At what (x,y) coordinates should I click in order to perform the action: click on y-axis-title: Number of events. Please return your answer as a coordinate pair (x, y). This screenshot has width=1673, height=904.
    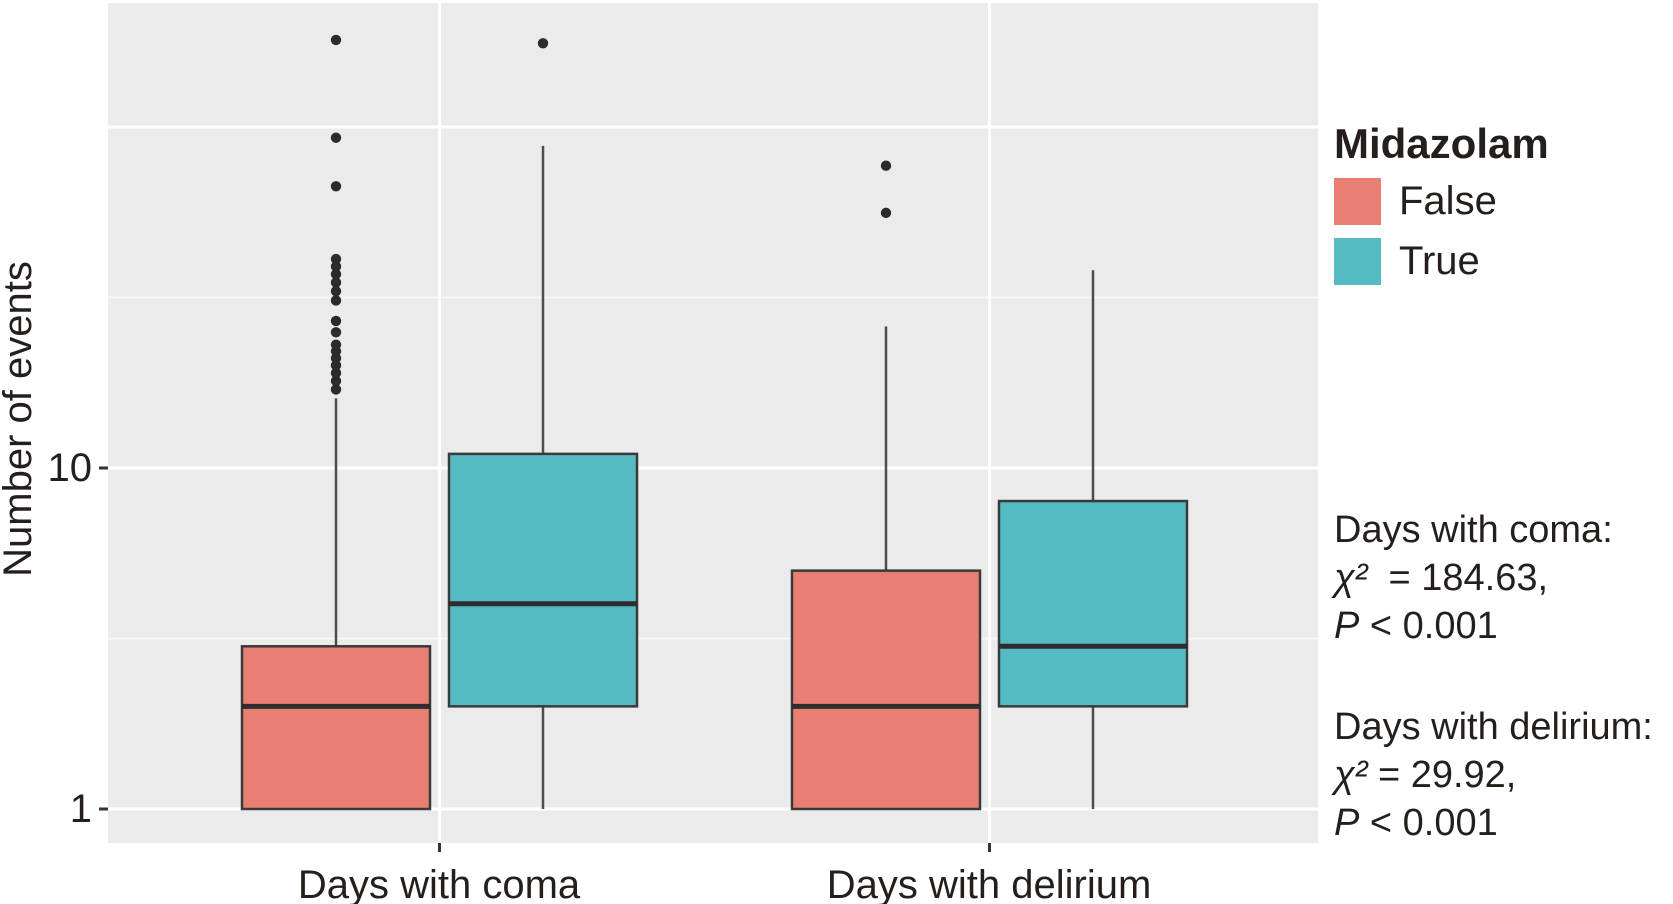
    Looking at the image, I should click on (20, 419).